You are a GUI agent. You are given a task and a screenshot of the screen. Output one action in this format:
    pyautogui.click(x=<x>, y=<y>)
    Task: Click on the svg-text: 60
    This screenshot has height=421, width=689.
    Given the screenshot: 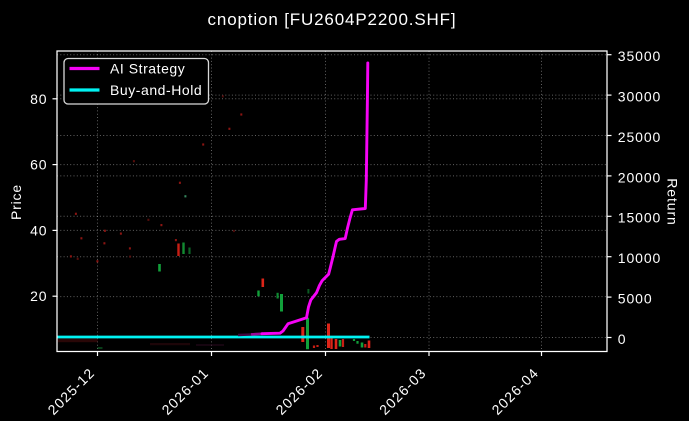 What is the action you would take?
    pyautogui.click(x=38, y=165)
    